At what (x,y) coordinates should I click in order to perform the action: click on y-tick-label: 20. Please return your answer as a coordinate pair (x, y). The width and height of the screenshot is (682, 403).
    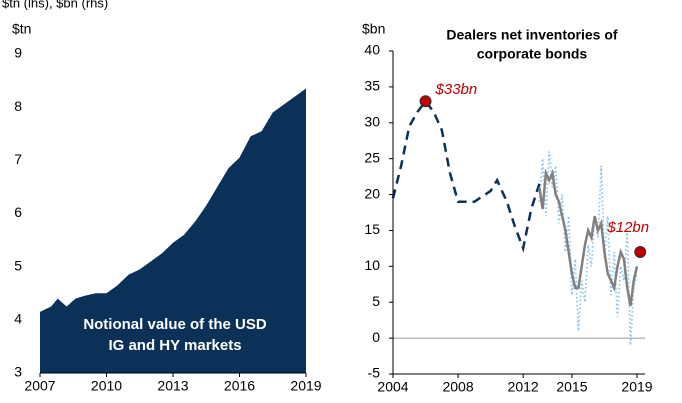
    Looking at the image, I should click on (372, 193).